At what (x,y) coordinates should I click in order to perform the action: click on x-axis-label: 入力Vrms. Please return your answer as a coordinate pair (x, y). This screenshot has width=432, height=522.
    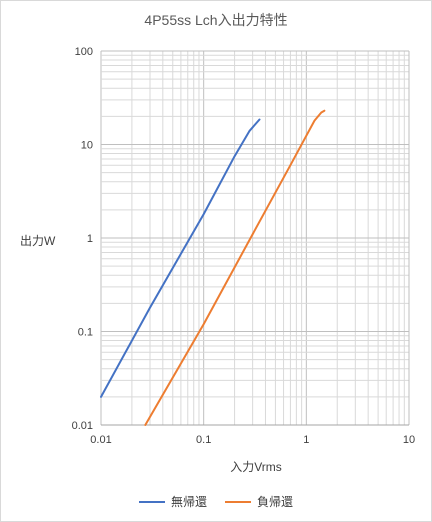
    Looking at the image, I should click on (256, 467).